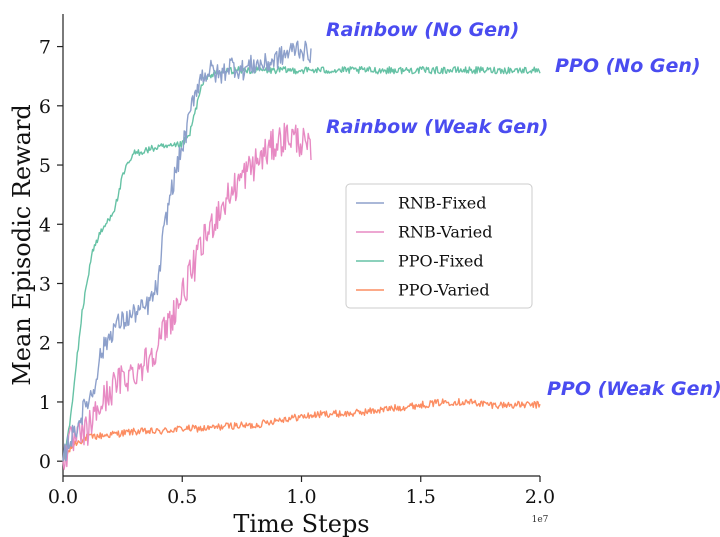 The image size is (720, 537). What do you see at coordinates (444, 290) in the screenshot?
I see `legend-label: PPO-Varied` at bounding box center [444, 290].